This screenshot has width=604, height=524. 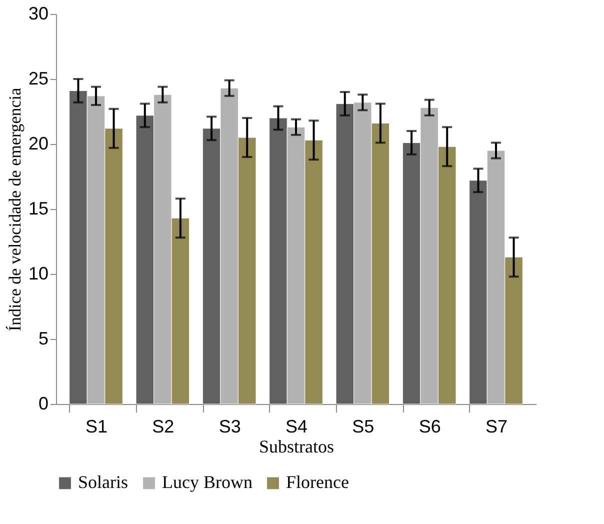 I want to click on y-tick-label: 5, so click(x=43, y=338).